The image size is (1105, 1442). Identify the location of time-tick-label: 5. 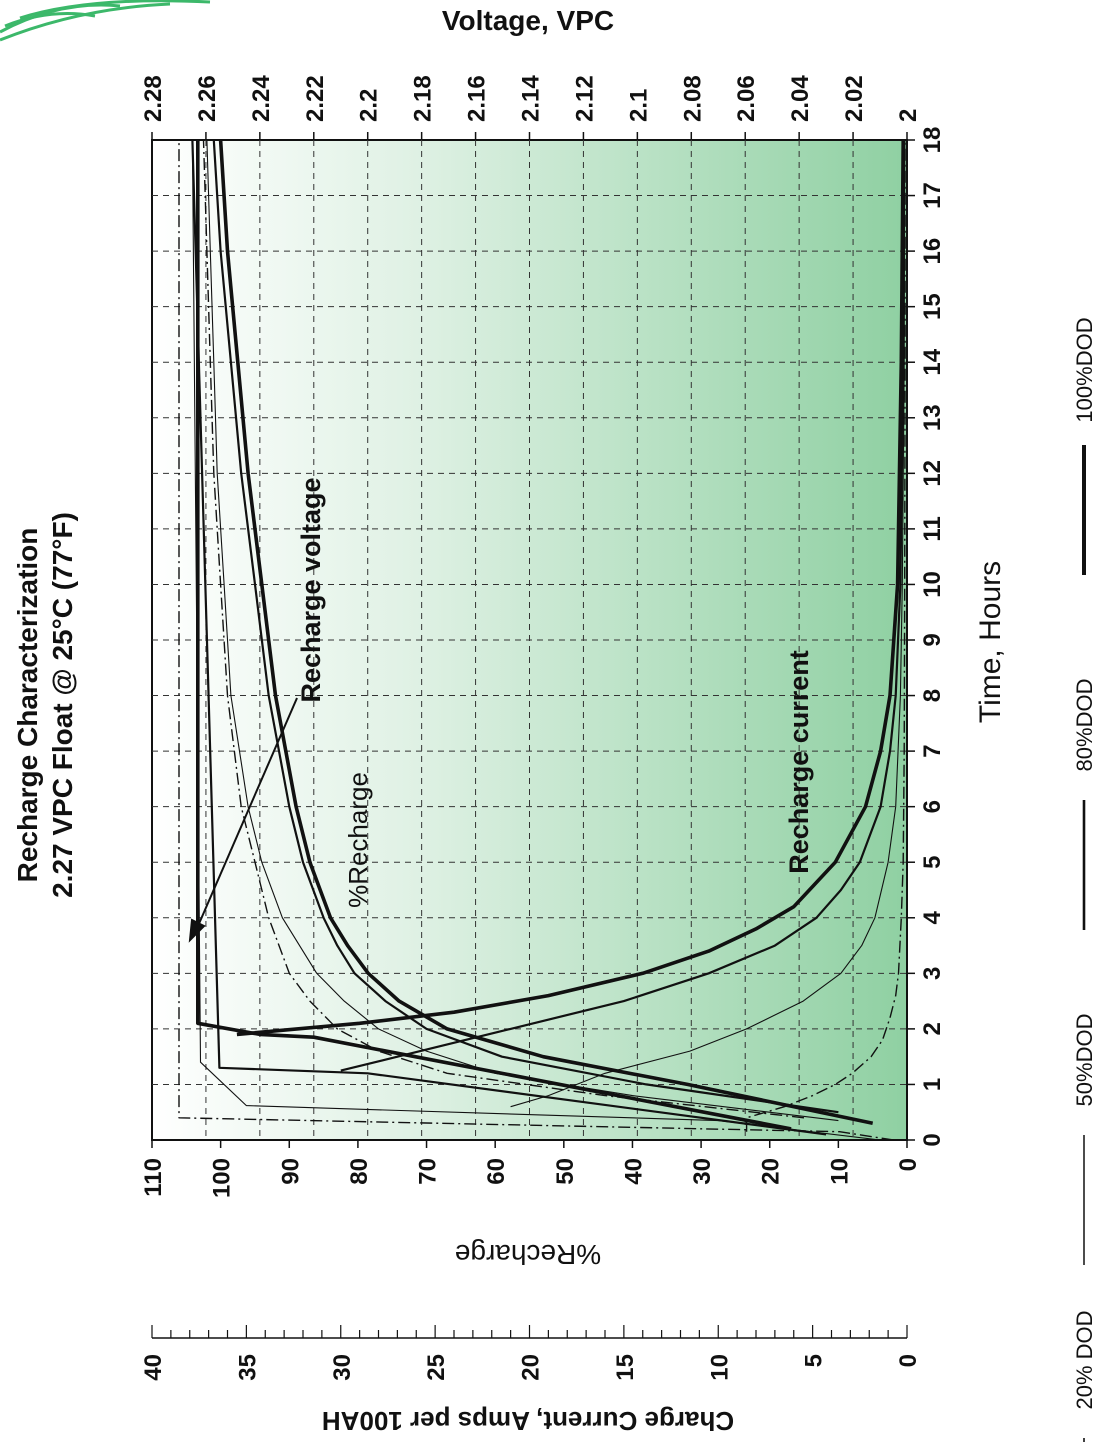
(932, 862).